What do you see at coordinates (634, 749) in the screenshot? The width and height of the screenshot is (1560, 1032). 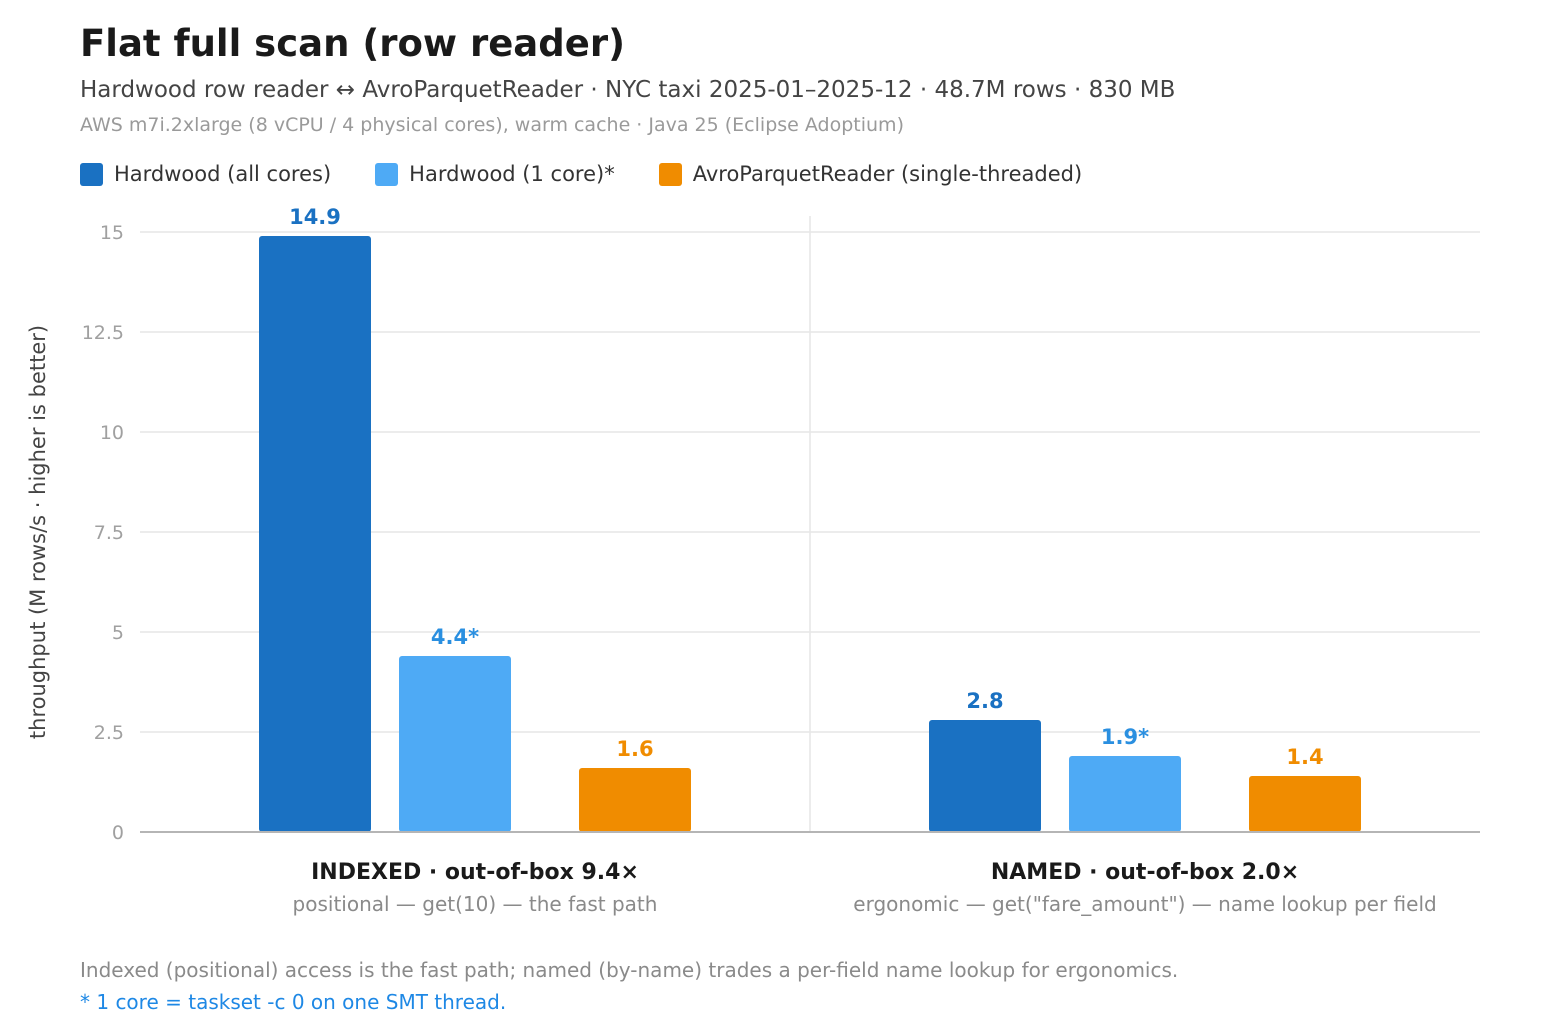 I see `data-label: 1.6` at bounding box center [634, 749].